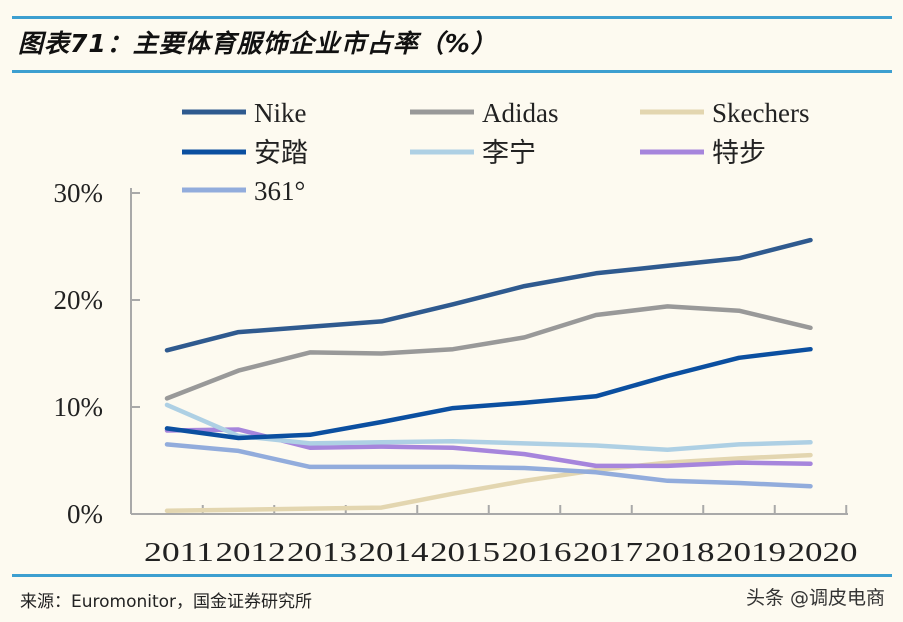  What do you see at coordinates (520, 113) in the screenshot?
I see `legend-label: Adidas` at bounding box center [520, 113].